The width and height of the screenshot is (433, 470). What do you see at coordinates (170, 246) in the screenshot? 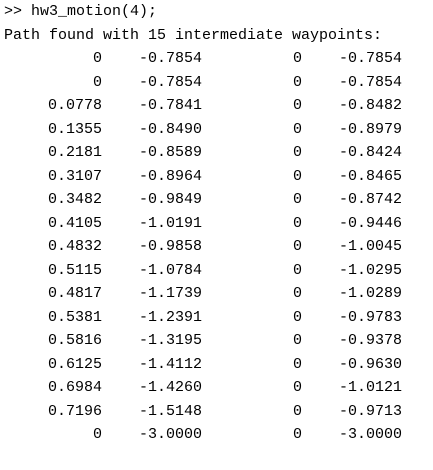
I see `matrix-cell: -0.9858` at bounding box center [170, 246].